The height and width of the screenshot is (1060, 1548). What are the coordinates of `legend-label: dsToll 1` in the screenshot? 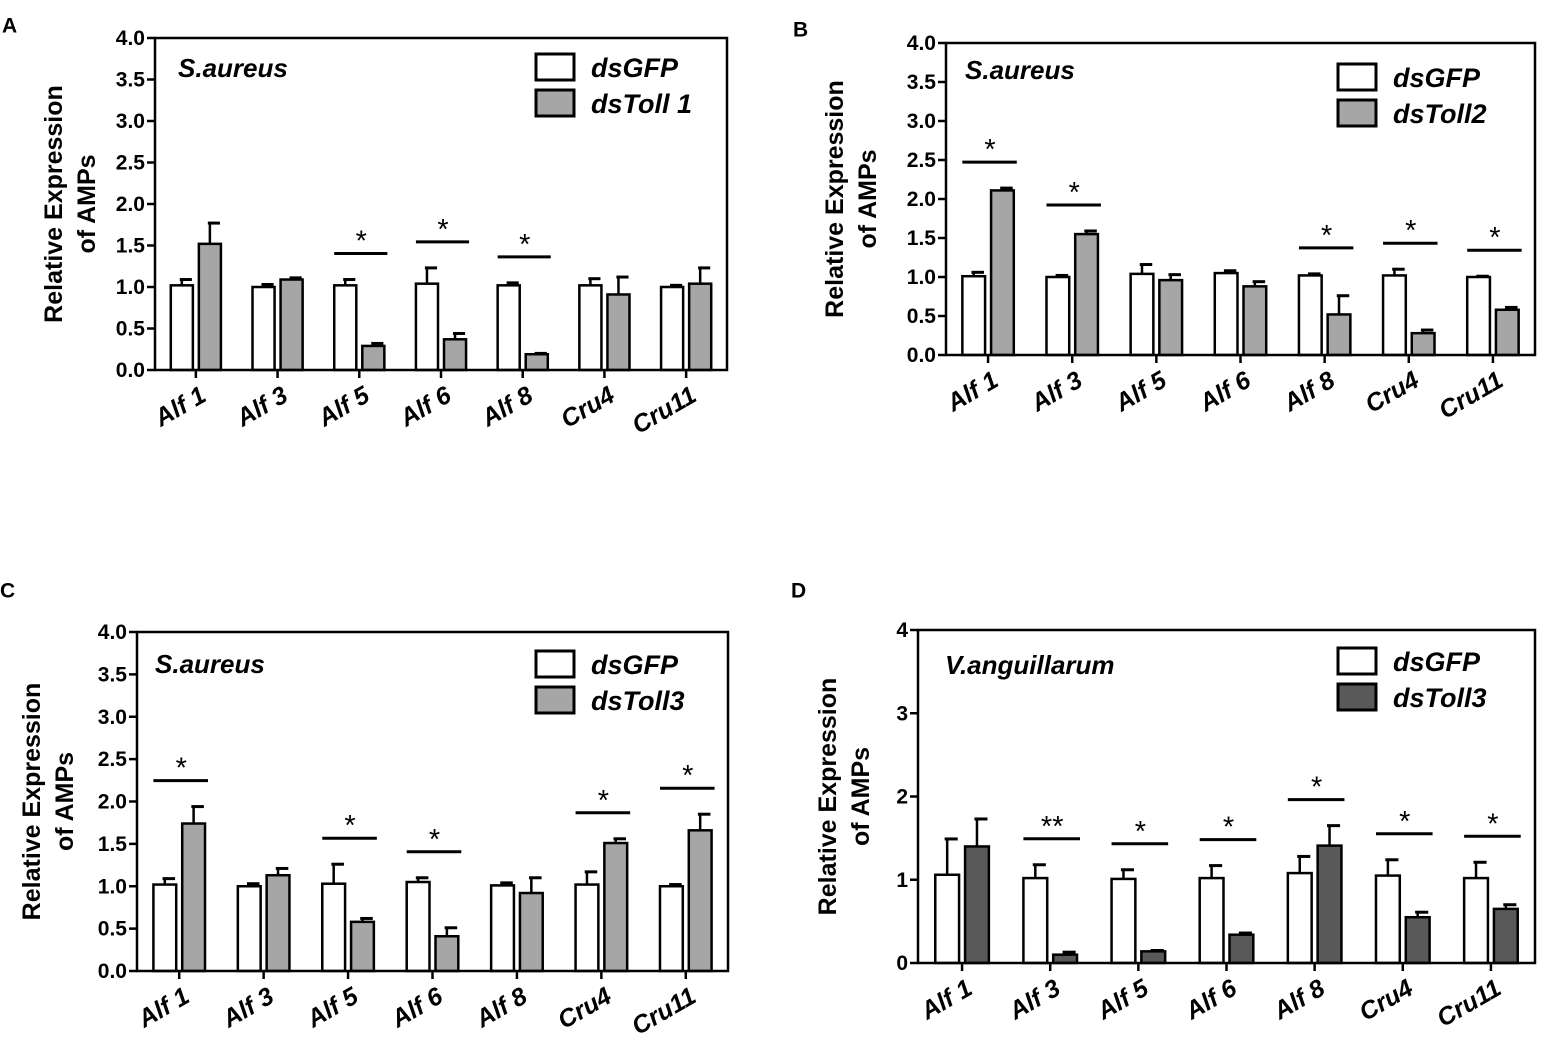 It's located at (641, 104).